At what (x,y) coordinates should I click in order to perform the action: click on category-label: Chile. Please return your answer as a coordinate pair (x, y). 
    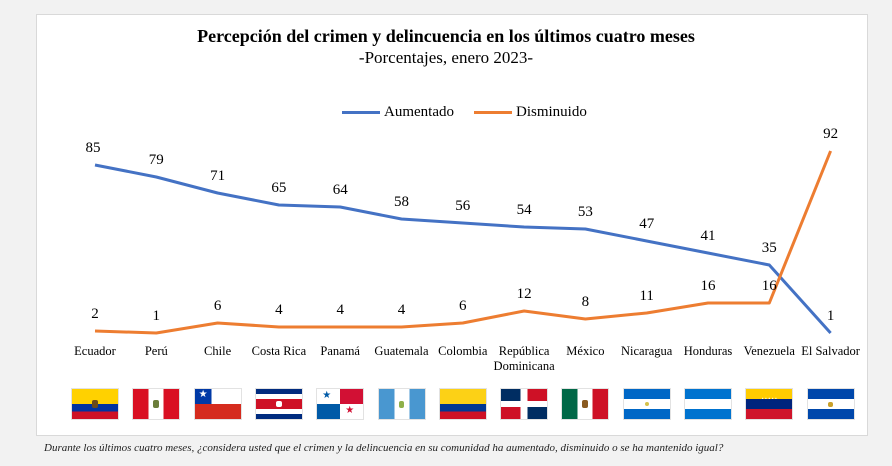
    Looking at the image, I should click on (218, 351).